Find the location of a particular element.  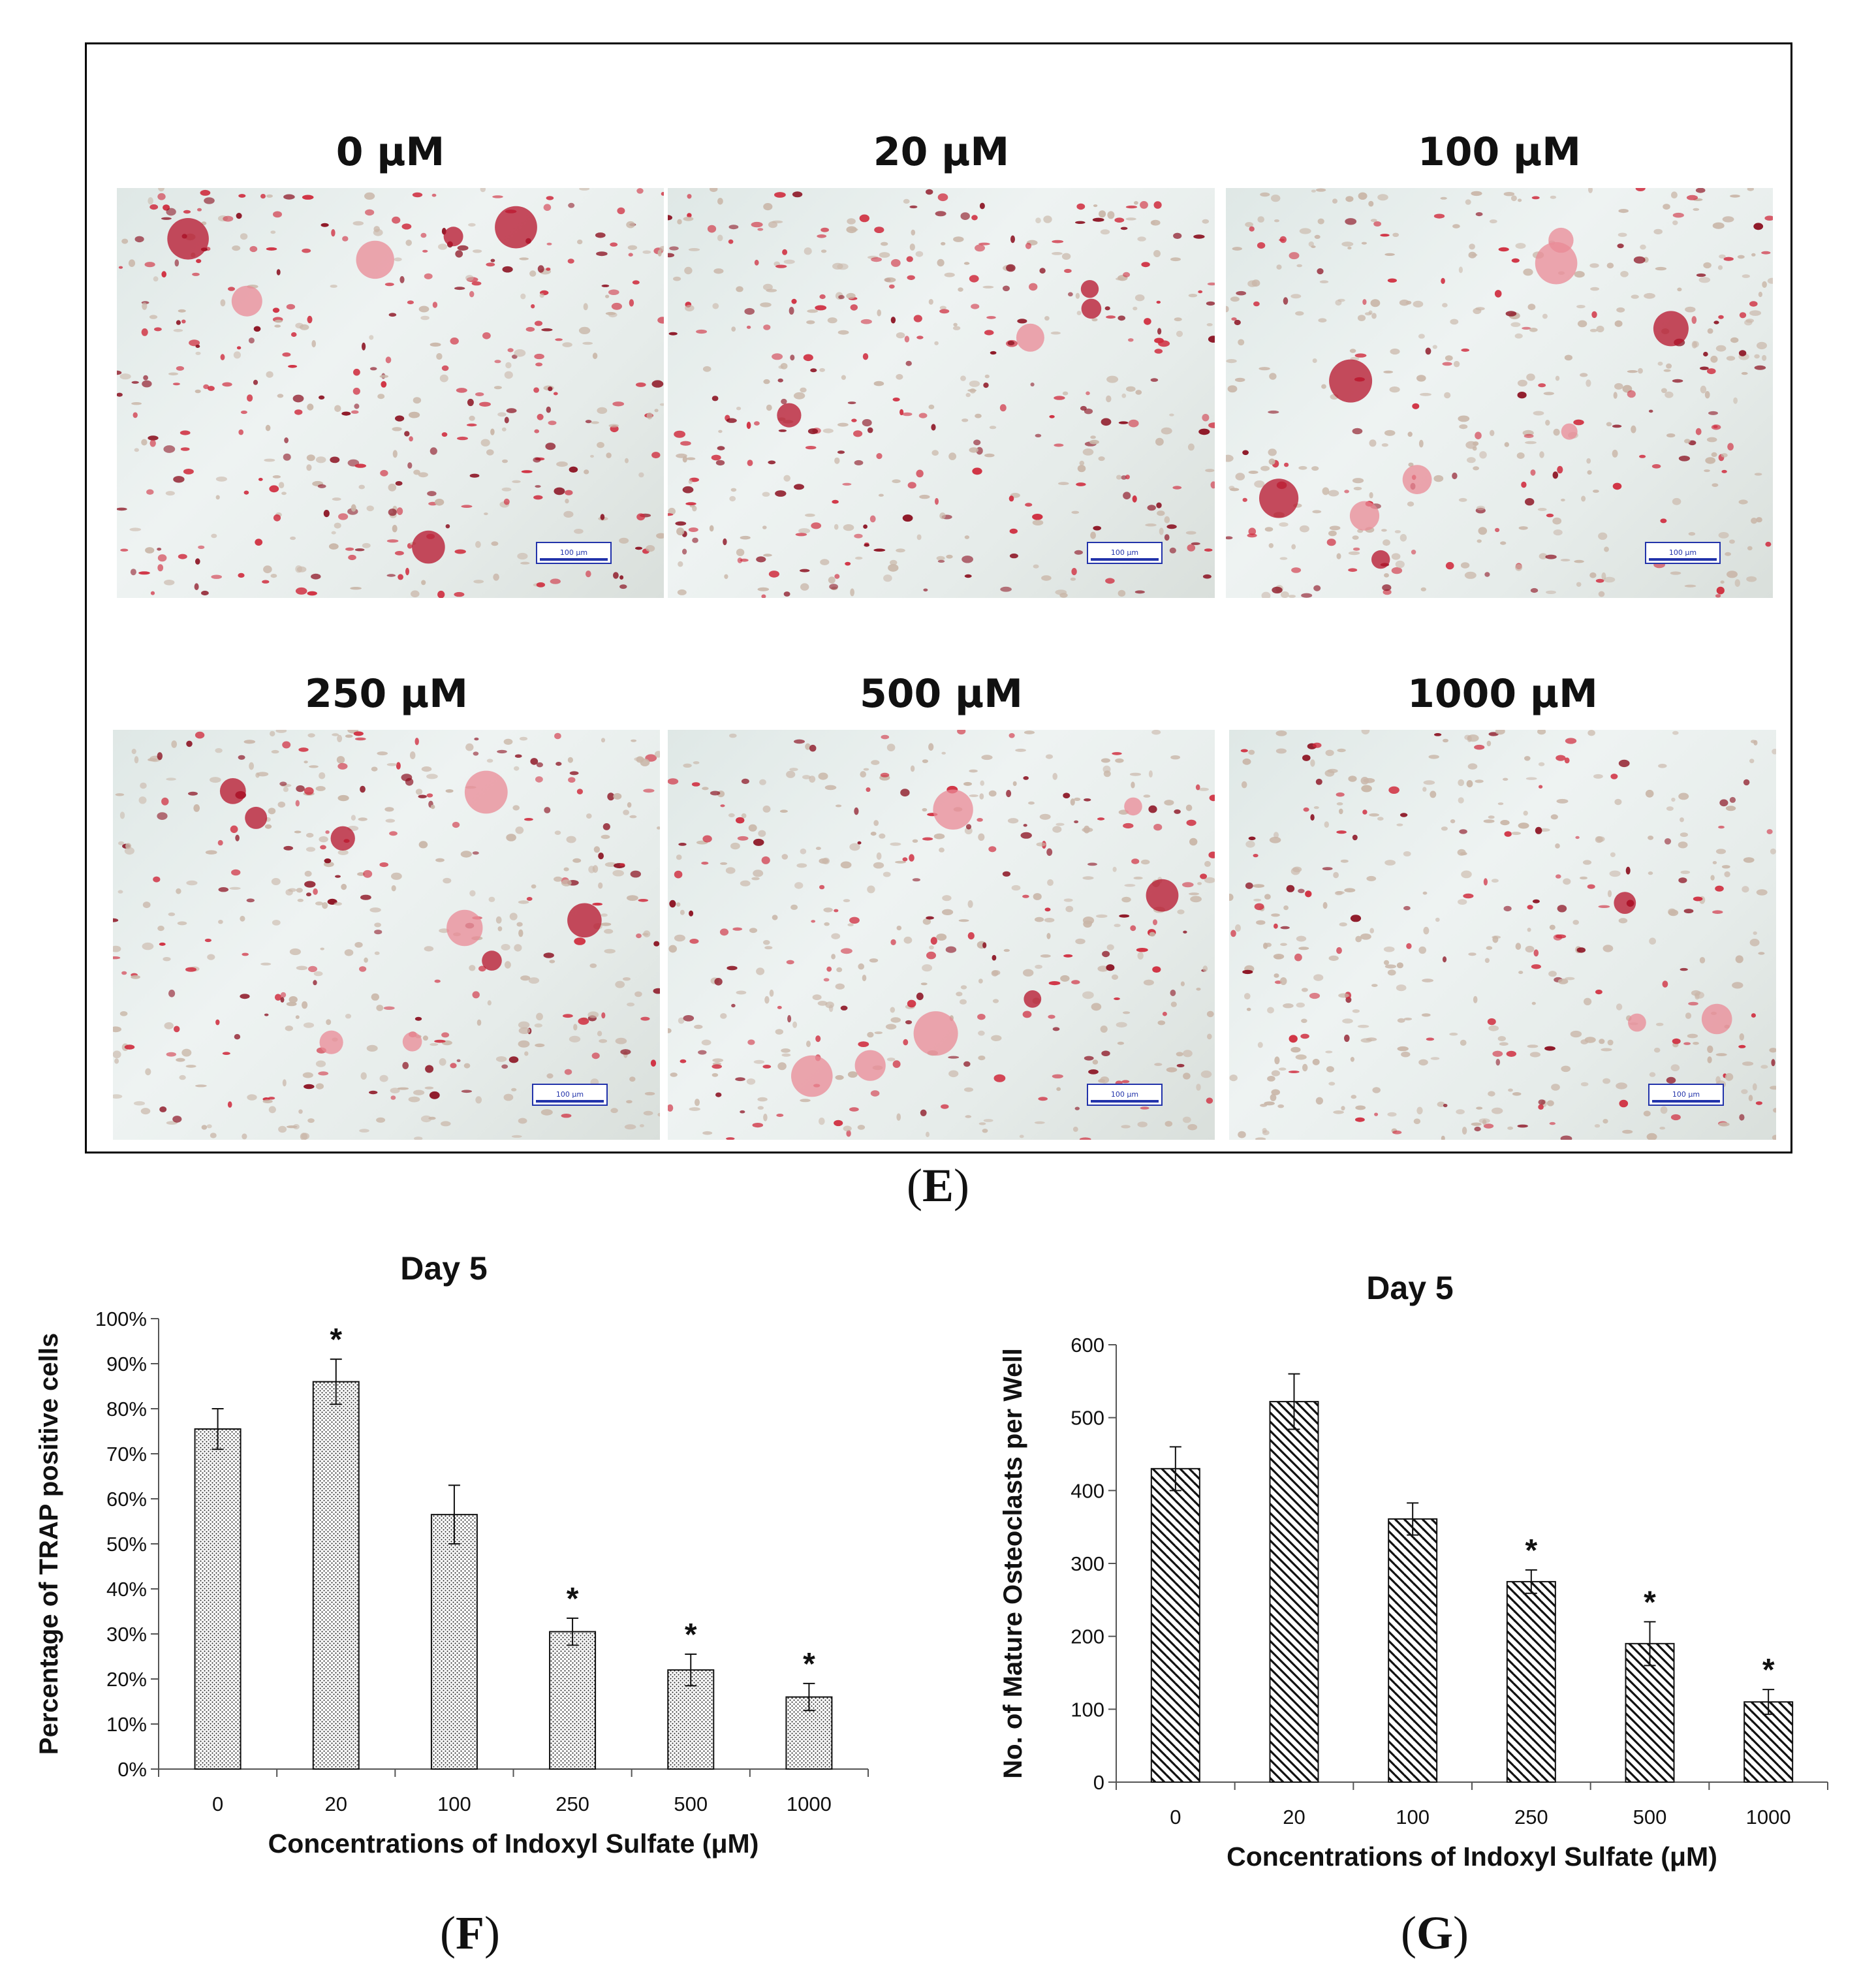

panel-e-letter-text: E is located at coordinates (938, 1185).